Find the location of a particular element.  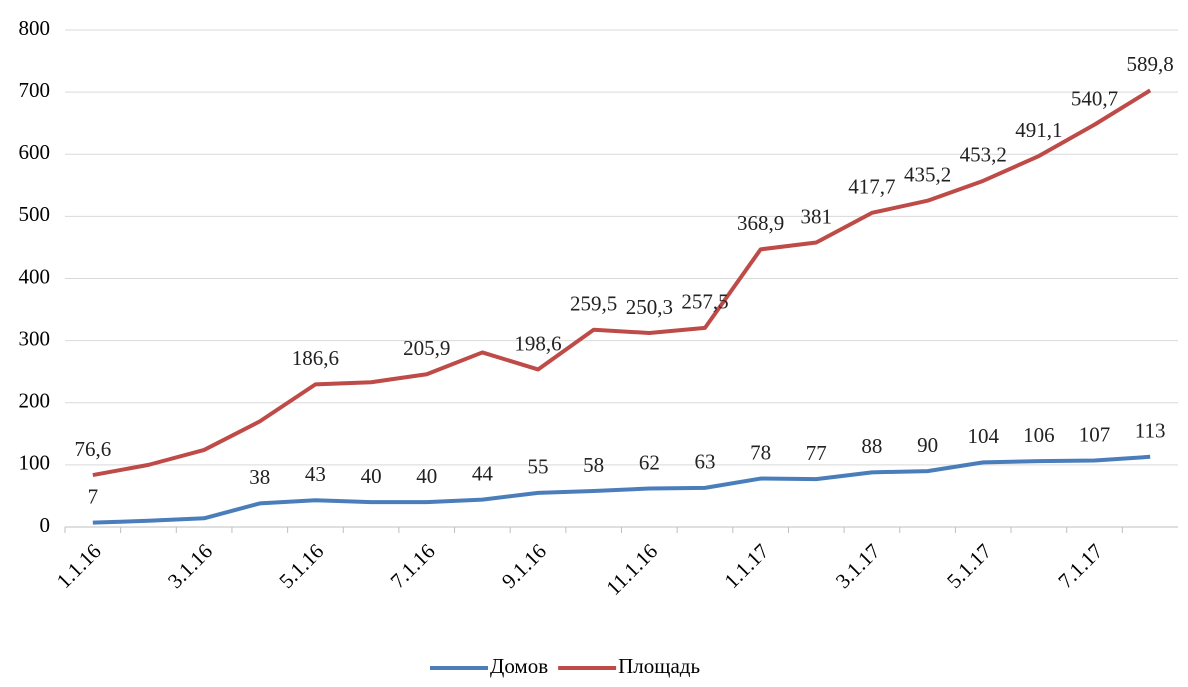

data-label: 78 is located at coordinates (760, 452).